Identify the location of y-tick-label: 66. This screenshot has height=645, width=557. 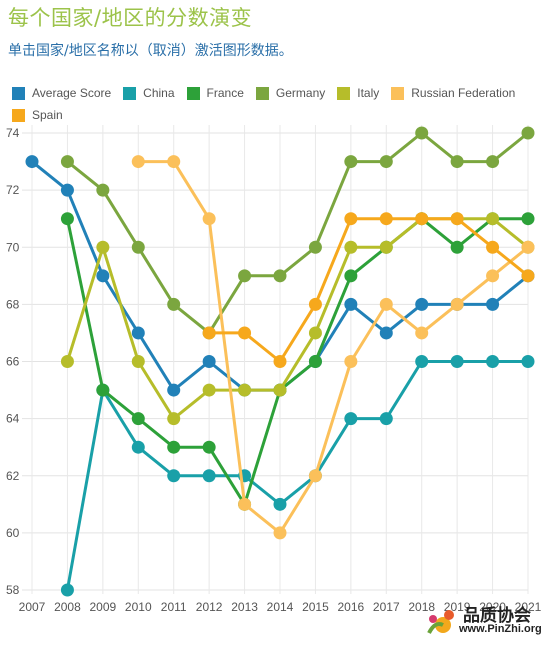
(13, 362).